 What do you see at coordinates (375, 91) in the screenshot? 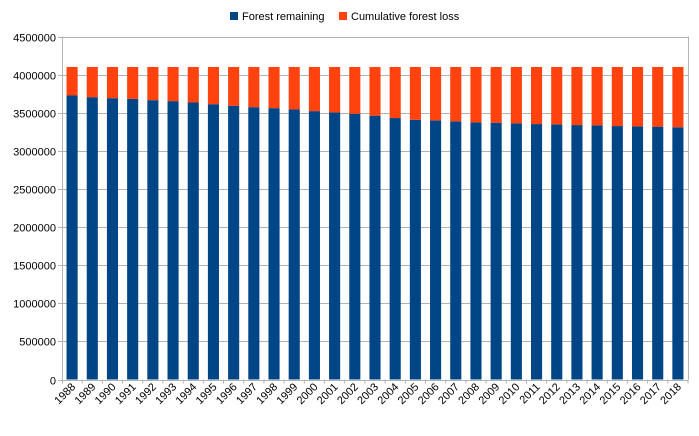
I see `bar-cumulative-forest-loss-2003` at bounding box center [375, 91].